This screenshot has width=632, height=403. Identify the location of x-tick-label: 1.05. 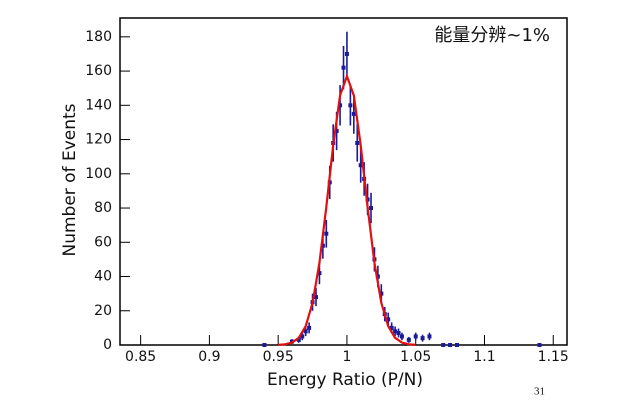
(415, 357).